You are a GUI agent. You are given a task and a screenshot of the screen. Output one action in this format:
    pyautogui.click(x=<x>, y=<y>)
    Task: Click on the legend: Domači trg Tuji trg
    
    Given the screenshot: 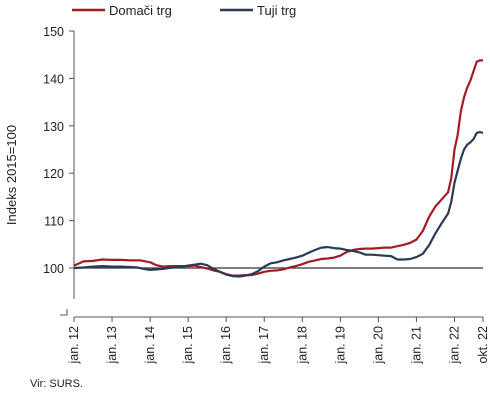 What is the action you would take?
    pyautogui.click(x=184, y=10)
    